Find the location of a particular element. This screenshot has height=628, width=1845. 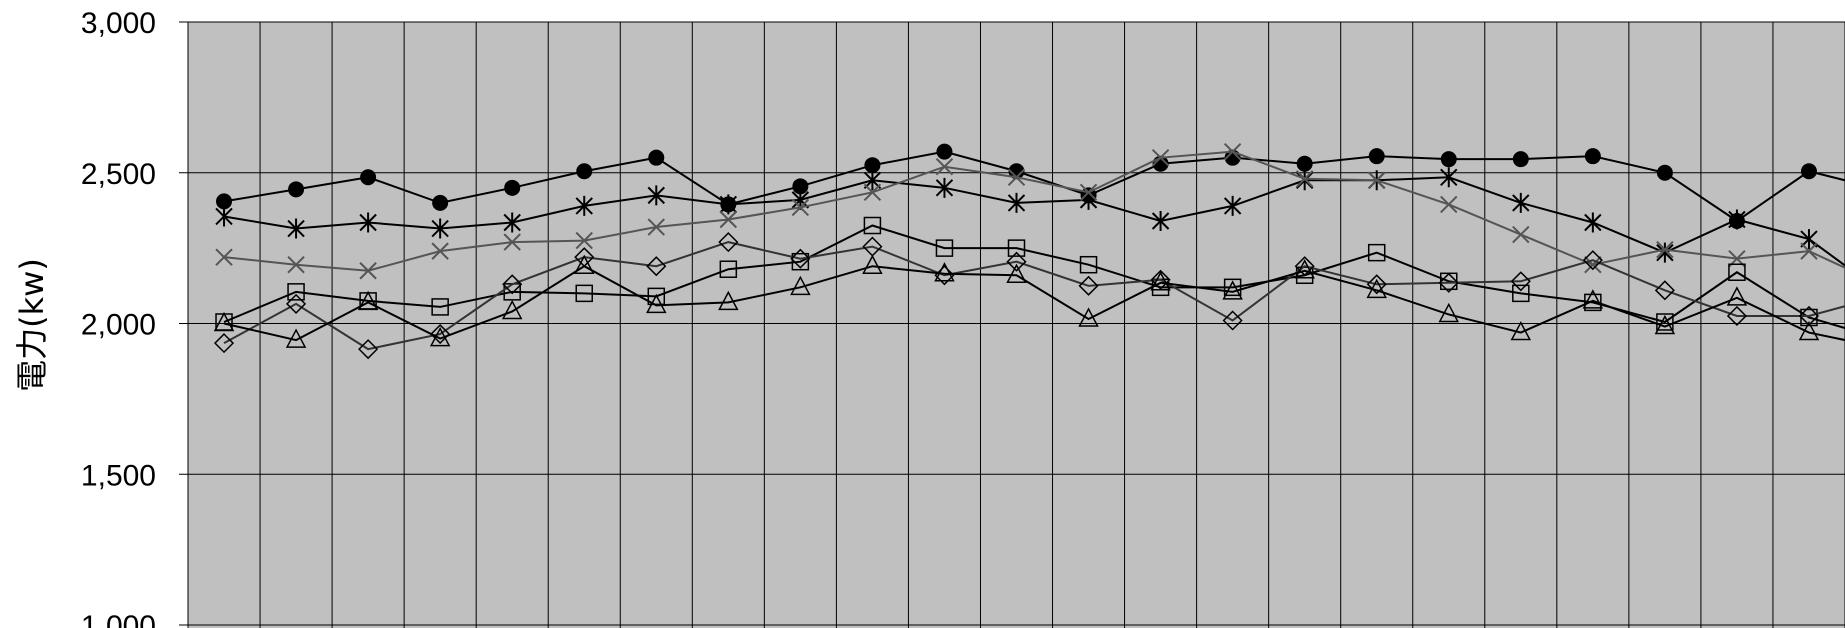

y-axis-ticks: 1,000 1,500 2,000 2,500 3,000 is located at coordinates (134, 317).